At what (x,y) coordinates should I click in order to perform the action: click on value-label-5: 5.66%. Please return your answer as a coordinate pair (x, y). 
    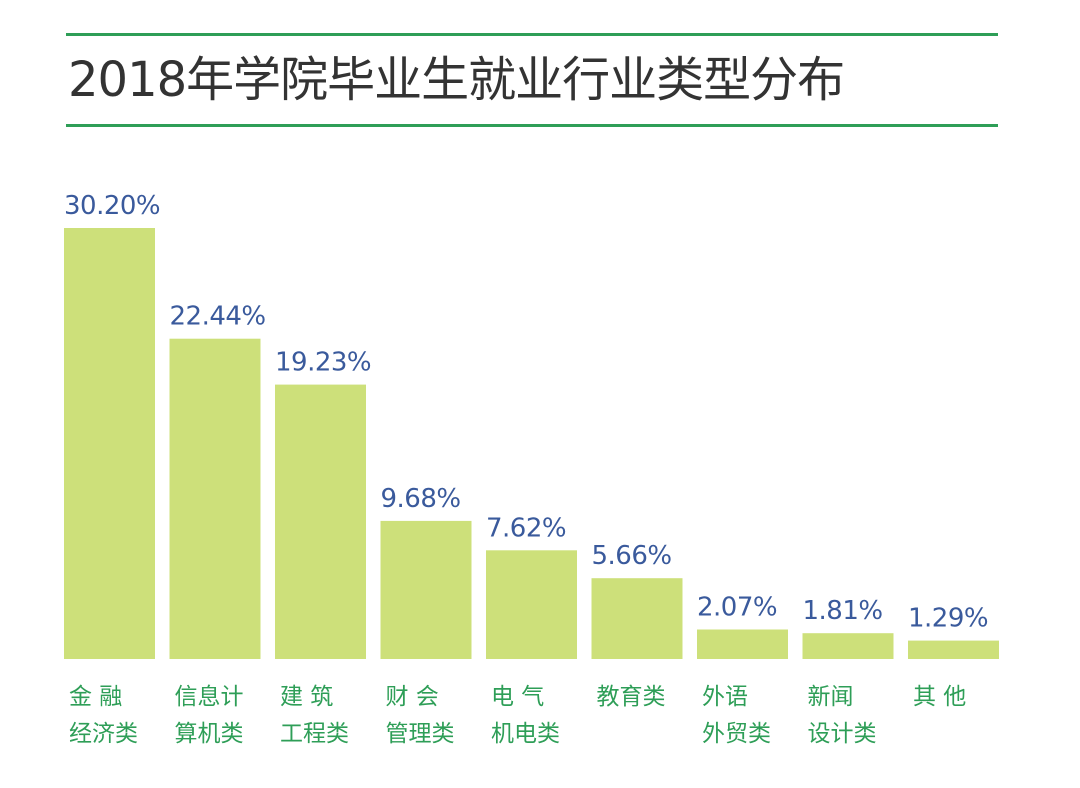
    Looking at the image, I should click on (632, 556).